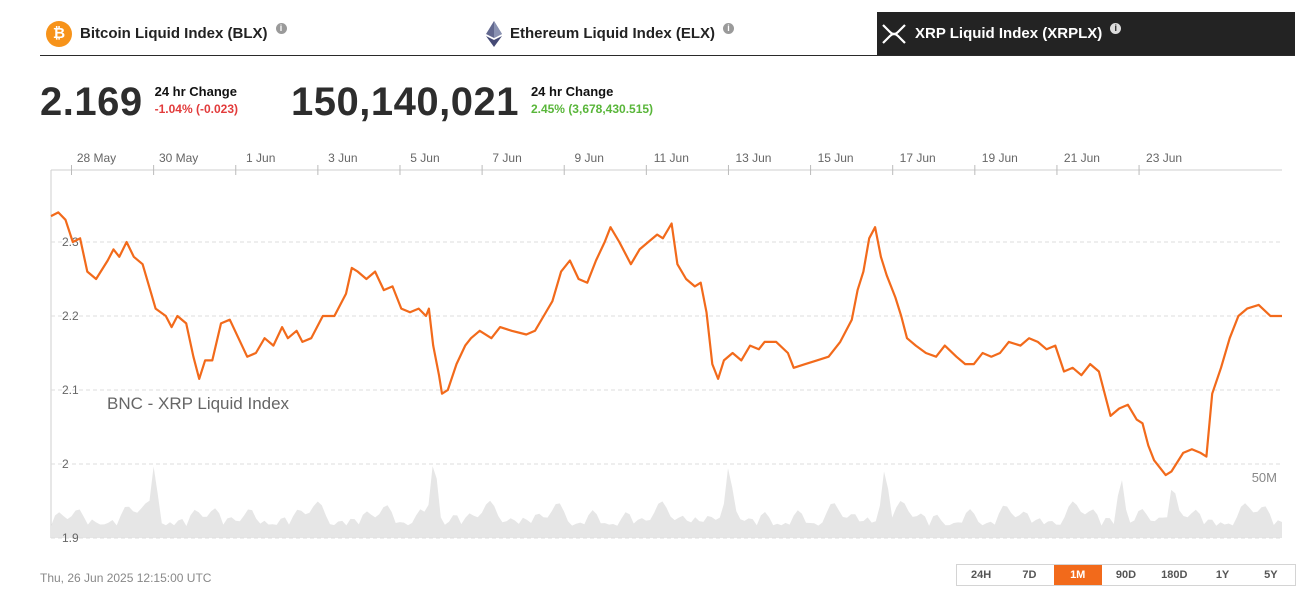 Image resolution: width=1309 pixels, height=600 pixels. Describe the element at coordinates (836, 158) in the screenshot. I see `x-tick-label: 15 Jun` at that location.